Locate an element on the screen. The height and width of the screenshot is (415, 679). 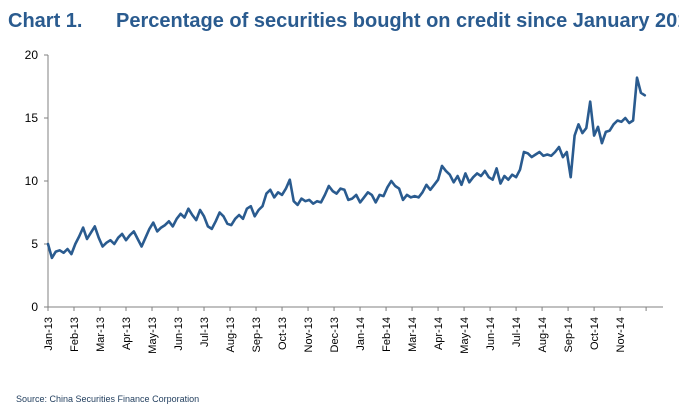
x-tick-label: Dec-13 is located at coordinates (335, 334).